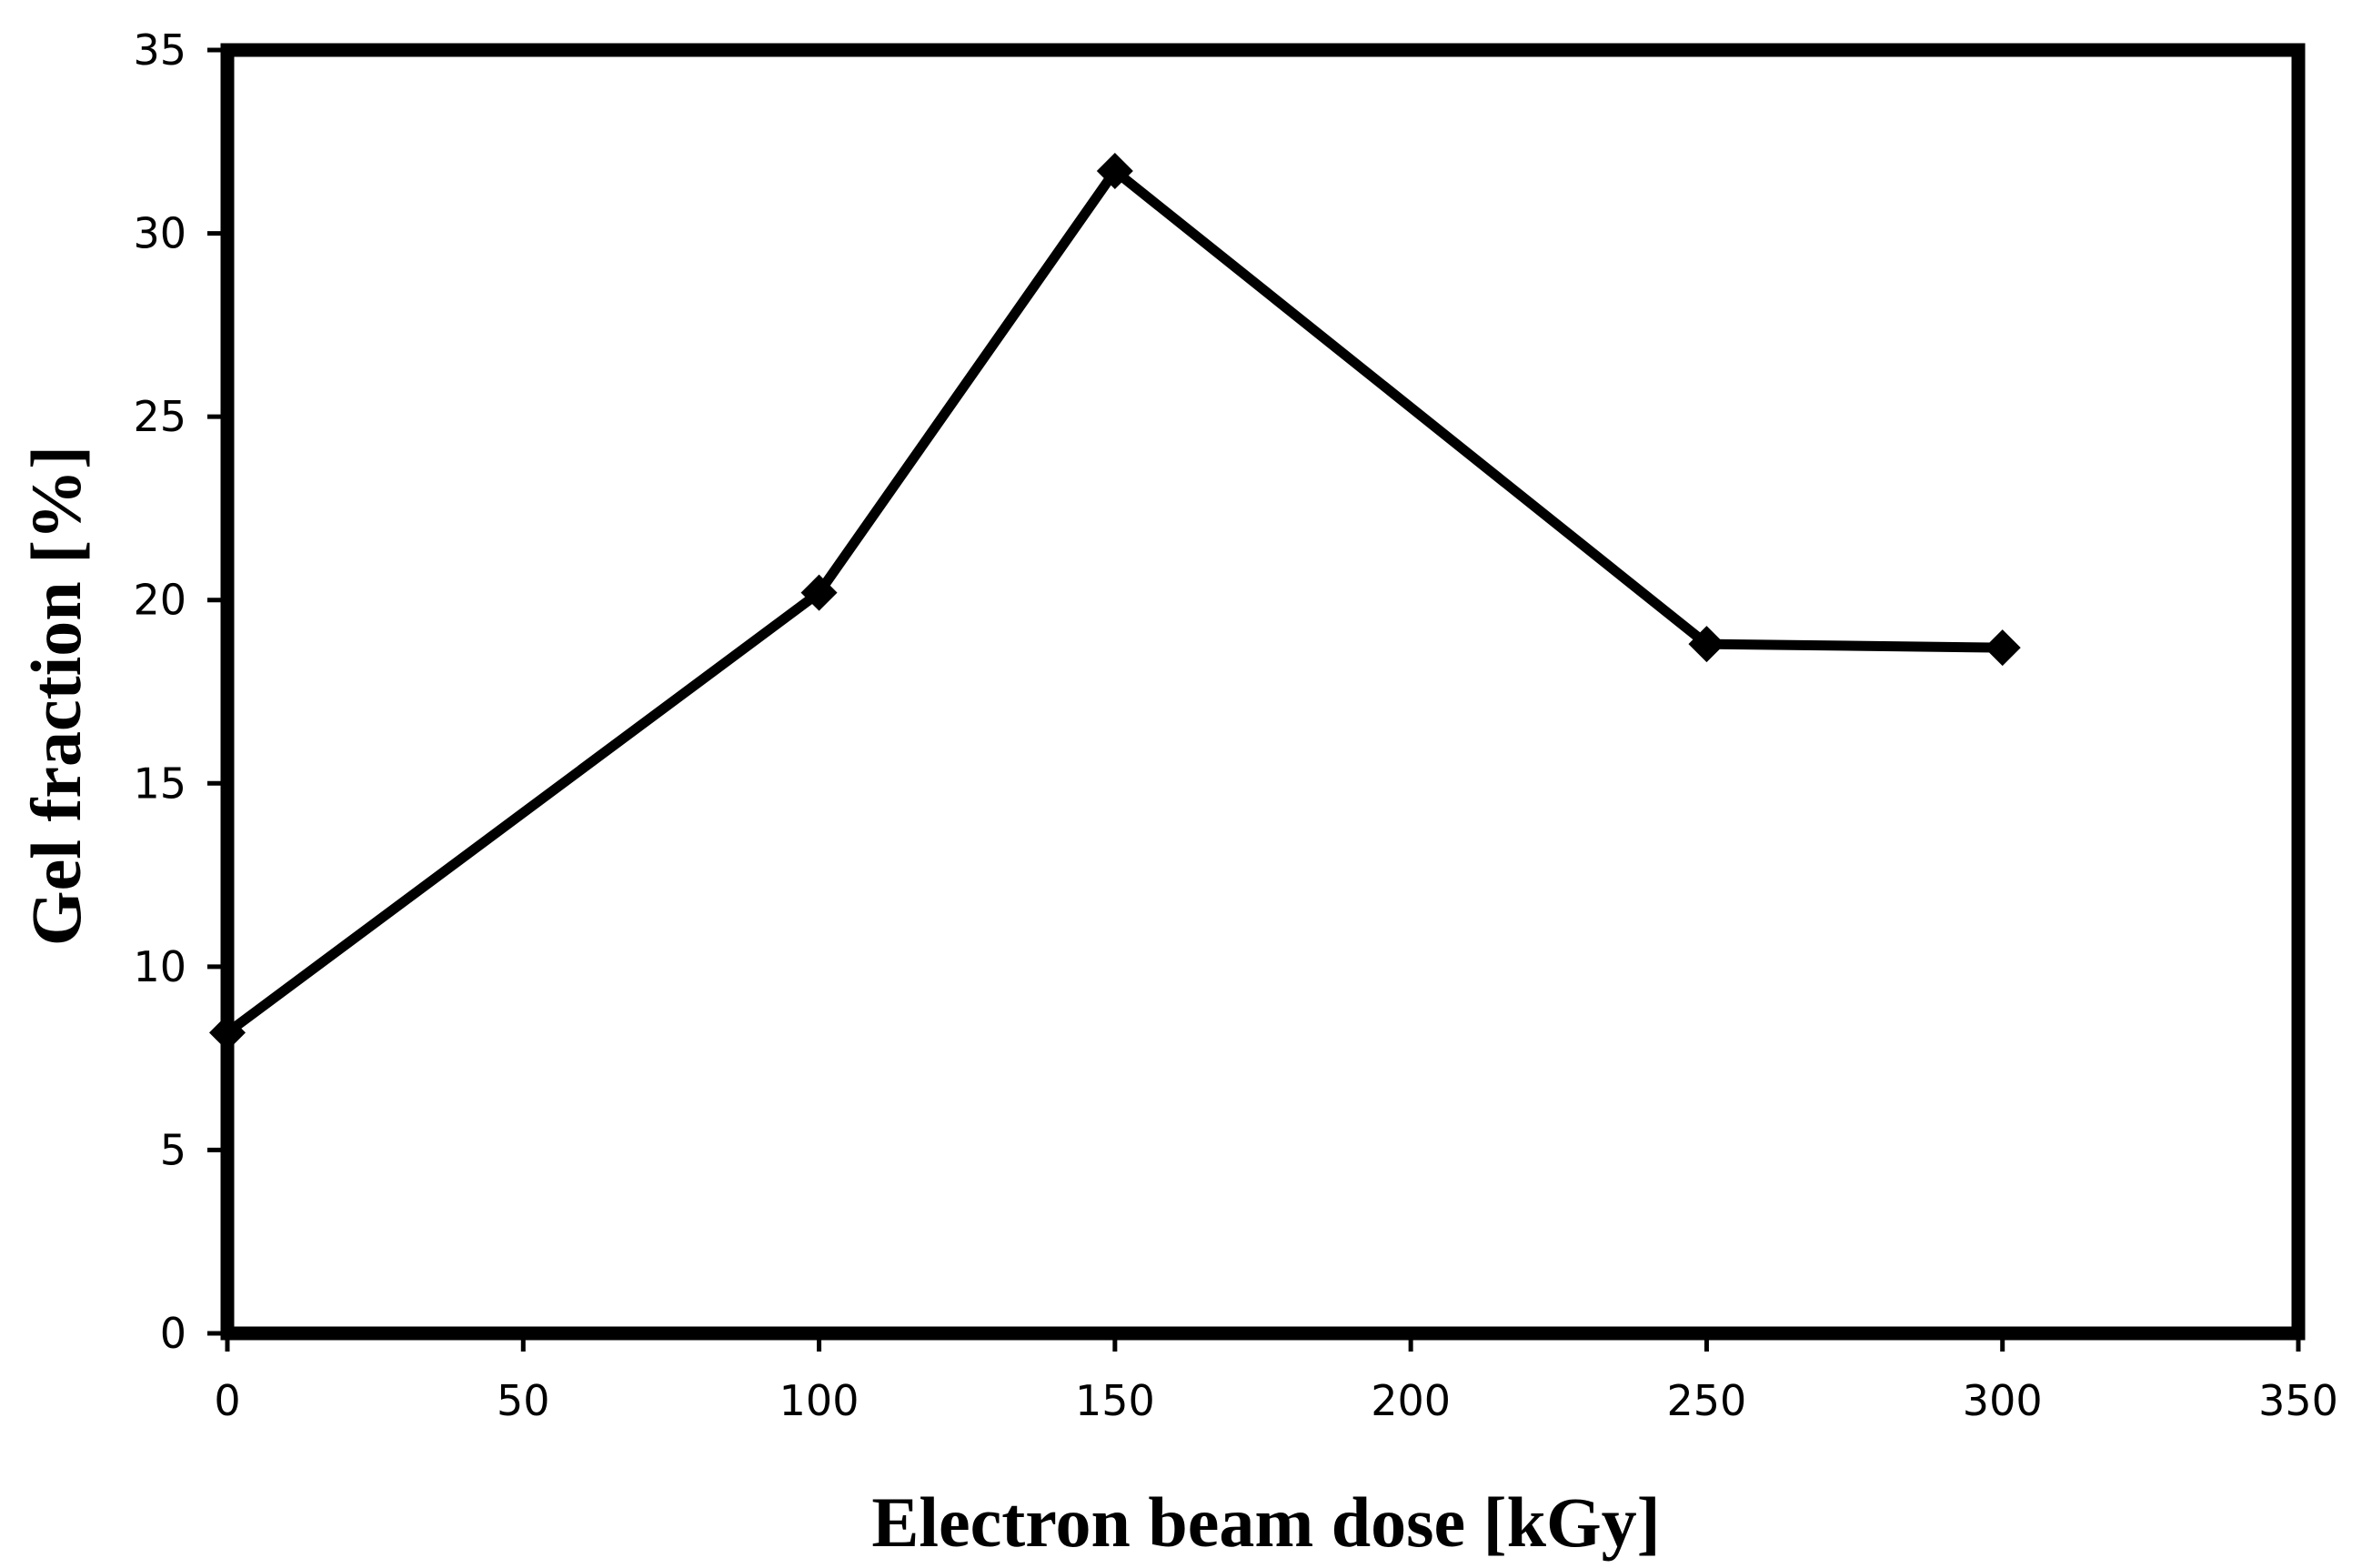 This screenshot has width=2362, height=1568. Describe the element at coordinates (159, 967) in the screenshot. I see `y-tick-label: 10` at that location.